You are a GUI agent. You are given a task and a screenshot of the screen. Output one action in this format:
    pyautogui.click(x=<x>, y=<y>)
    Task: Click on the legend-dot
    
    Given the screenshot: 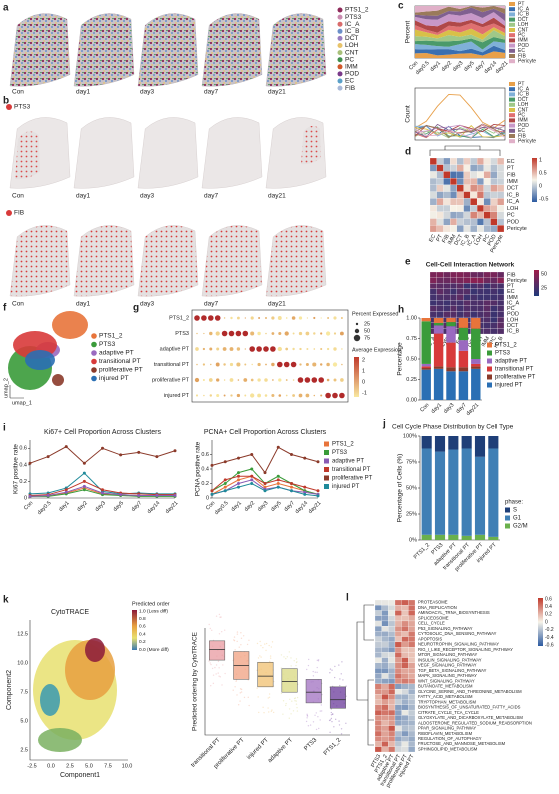 What is the action you would take?
    pyautogui.click(x=340, y=10)
    